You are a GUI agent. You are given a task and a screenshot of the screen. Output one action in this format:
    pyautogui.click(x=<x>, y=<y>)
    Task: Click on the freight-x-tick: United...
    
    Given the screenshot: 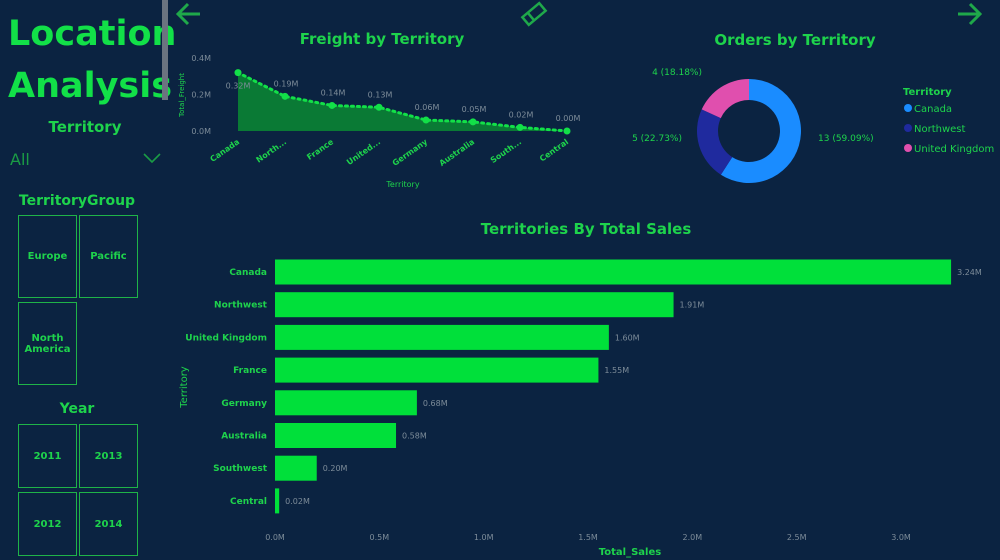 What is the action you would take?
    pyautogui.click(x=363, y=152)
    